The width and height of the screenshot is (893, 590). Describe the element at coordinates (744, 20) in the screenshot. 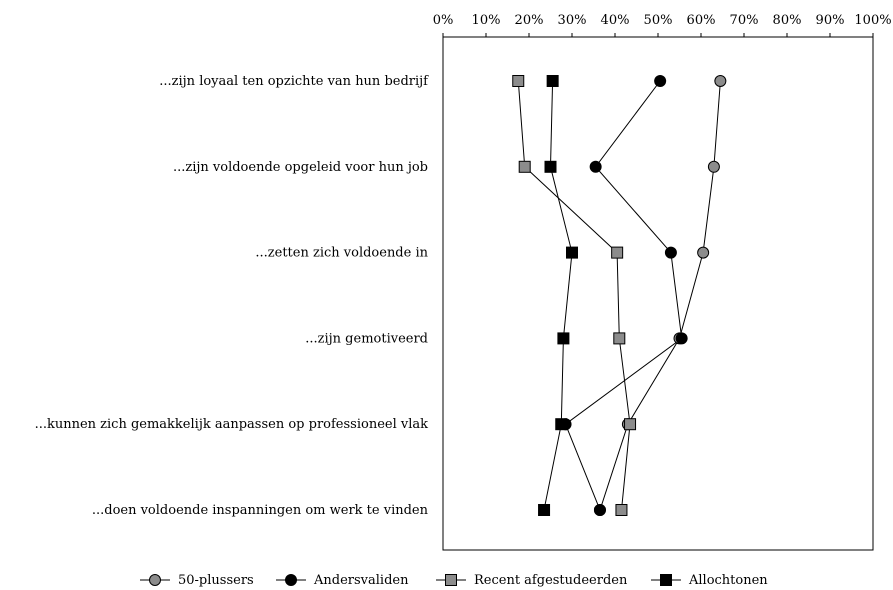

I see `x-tick-label: 70%` at that location.